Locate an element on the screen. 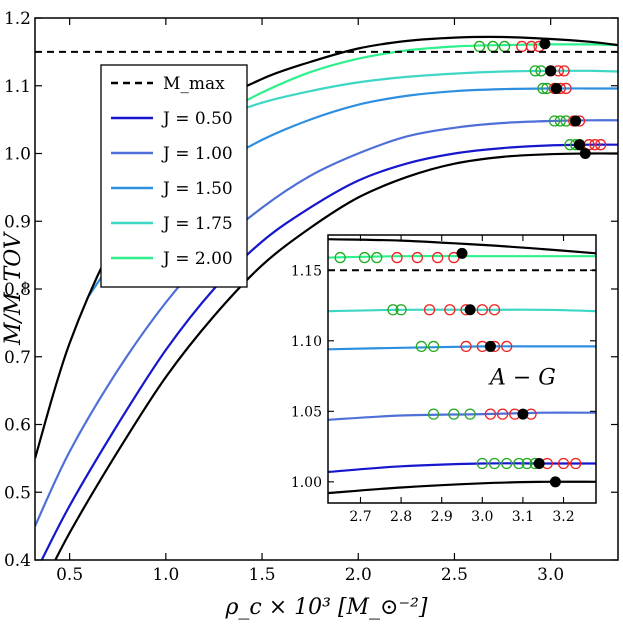 The height and width of the screenshot is (631, 623). main-x-tick-label-2: 1.5 is located at coordinates (262, 575).